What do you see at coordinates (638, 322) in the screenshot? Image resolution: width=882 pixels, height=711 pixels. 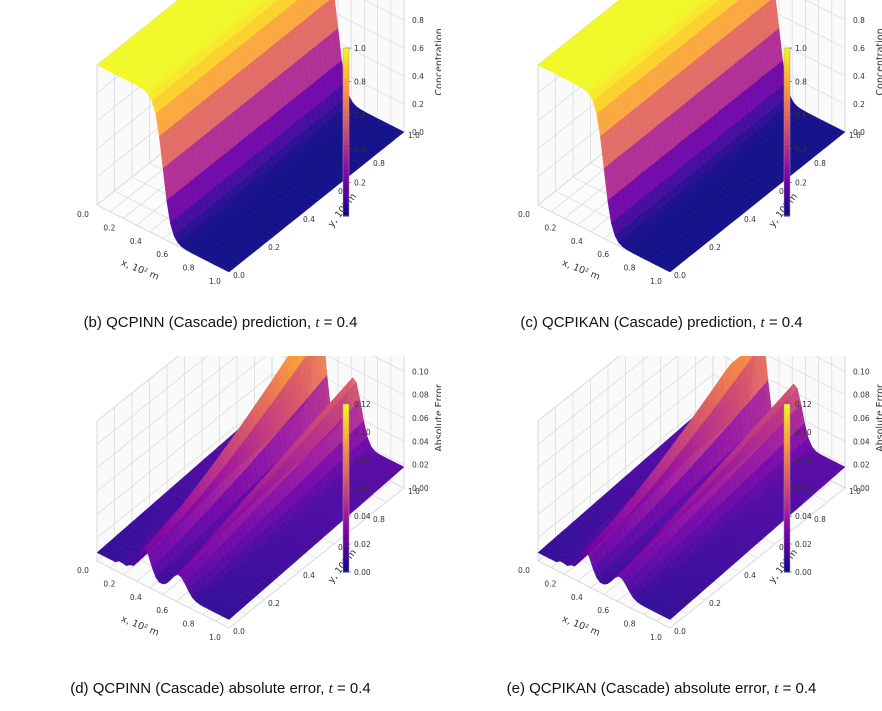 I see `caption-c-text: (c) QCPIKAN (Cascade) prediction,` at bounding box center [638, 322].